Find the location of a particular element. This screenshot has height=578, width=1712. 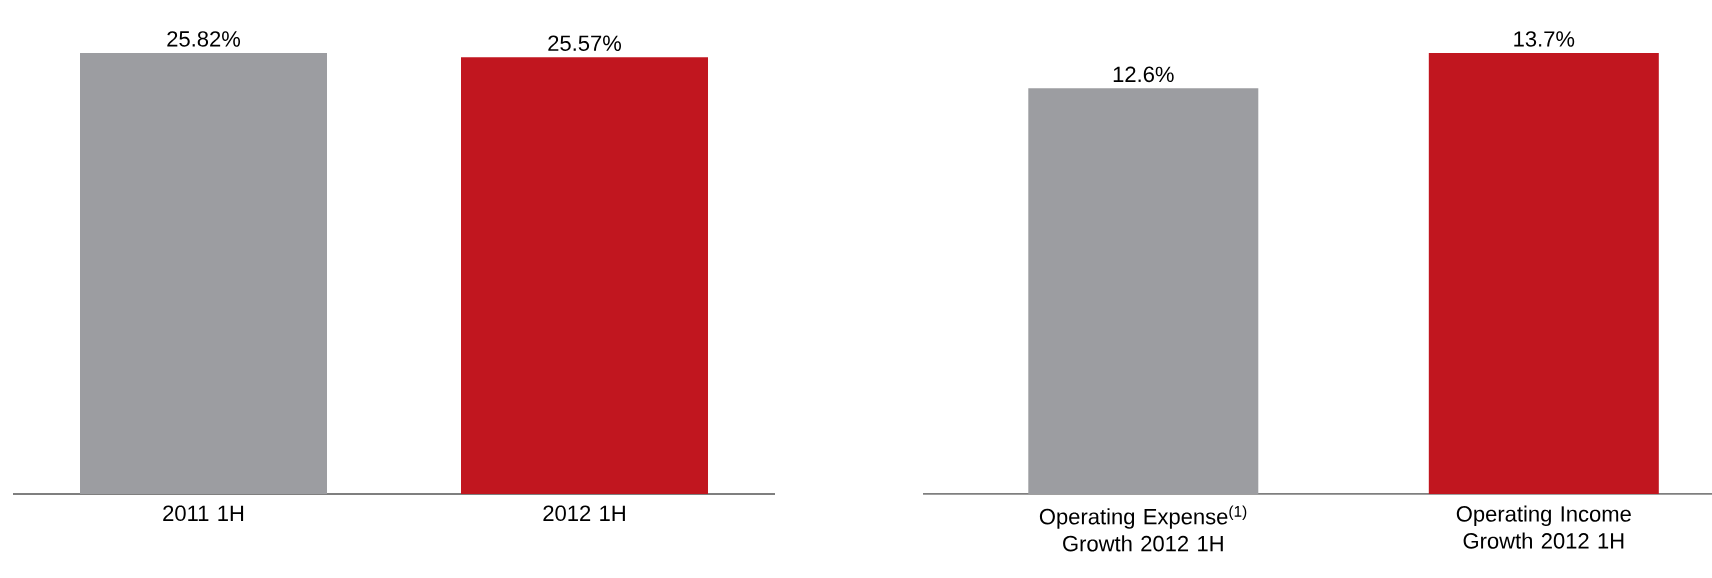

x-tick-label: 2012 1H is located at coordinates (584, 513).